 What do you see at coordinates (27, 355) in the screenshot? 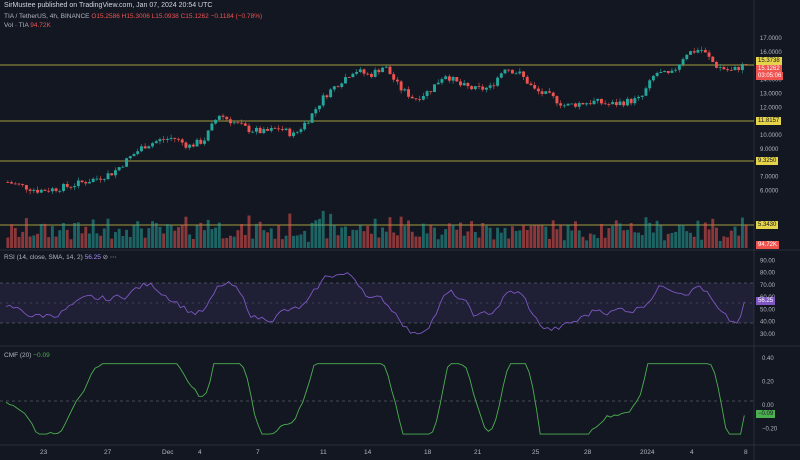
I see `cmf-legend: CMF (20) −0.09` at bounding box center [27, 355].